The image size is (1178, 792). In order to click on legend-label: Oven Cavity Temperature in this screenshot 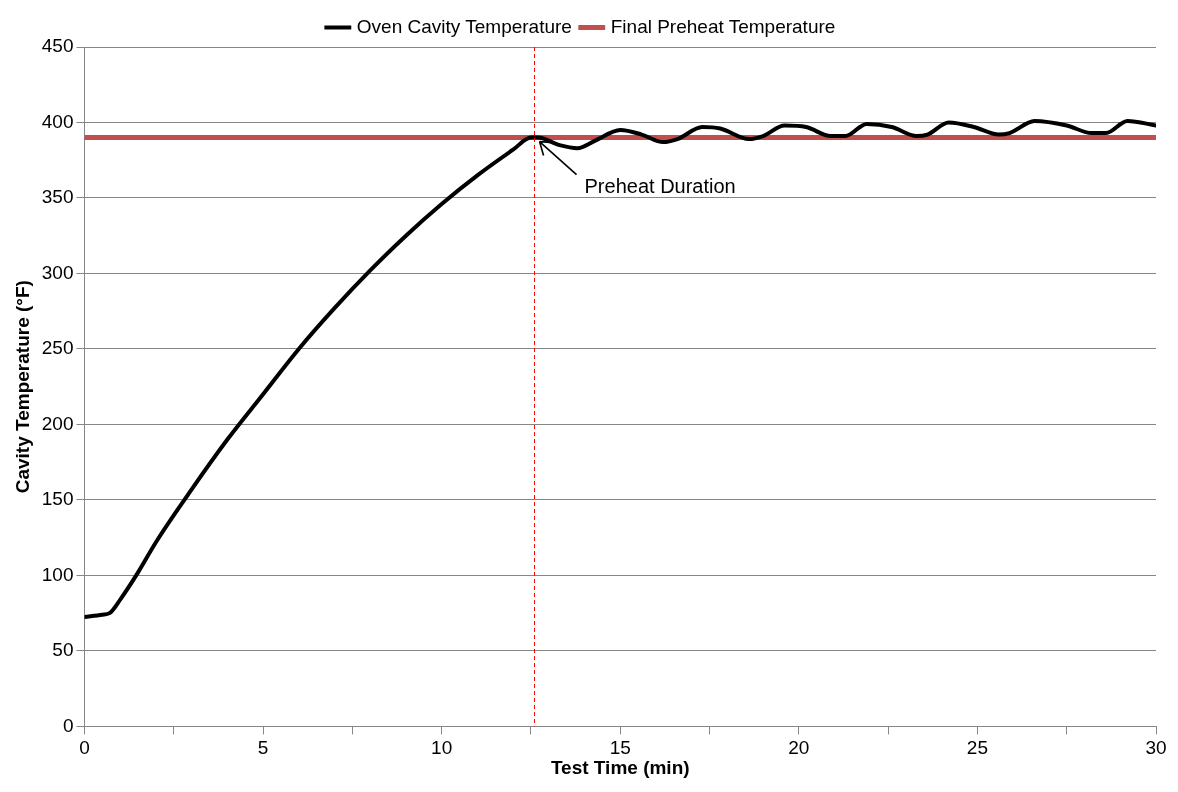, I will do `click(464, 26)`.